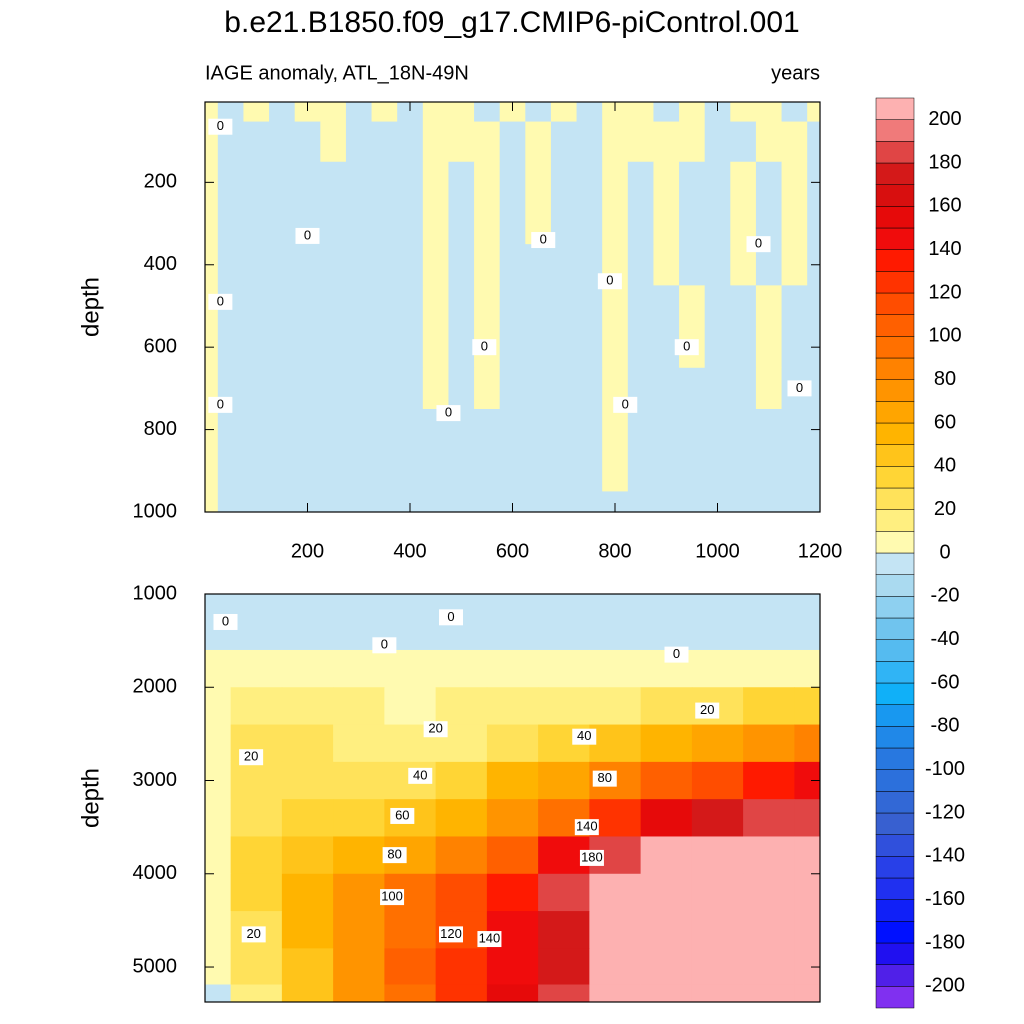 The height and width of the screenshot is (1024, 1024). Describe the element at coordinates (945, 986) in the screenshot. I see `colorbar-label: -200` at that location.